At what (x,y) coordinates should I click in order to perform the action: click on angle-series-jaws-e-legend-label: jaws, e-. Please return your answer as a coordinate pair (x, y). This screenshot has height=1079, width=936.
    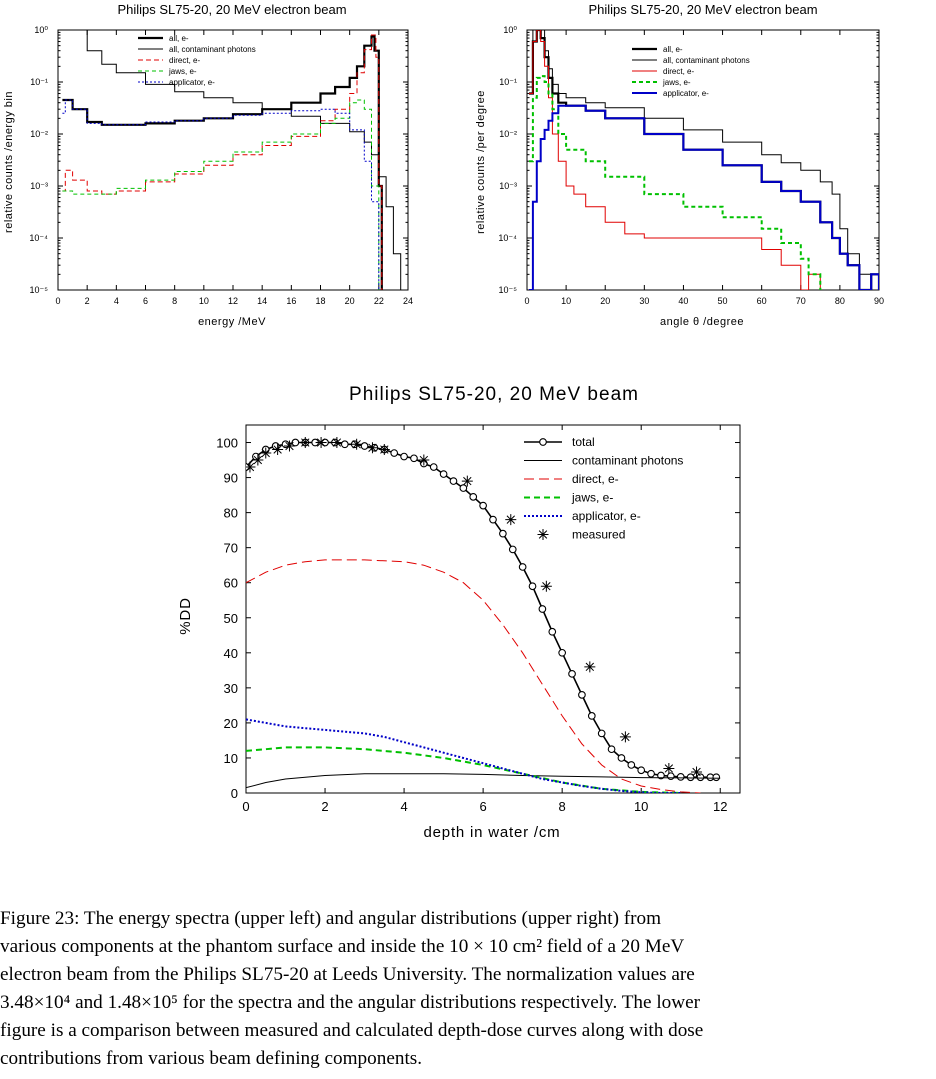
    Looking at the image, I should click on (676, 82).